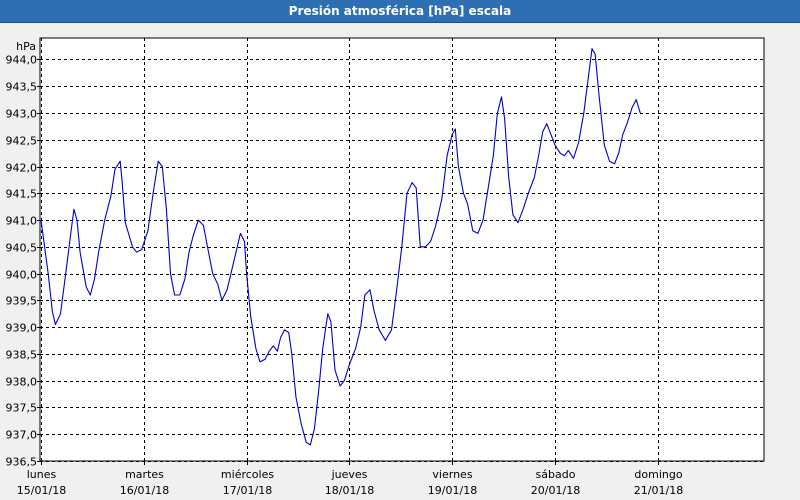 The height and width of the screenshot is (500, 800). Describe the element at coordinates (555, 490) in the screenshot. I see `x-tick-date-label: 20/01/18` at that location.